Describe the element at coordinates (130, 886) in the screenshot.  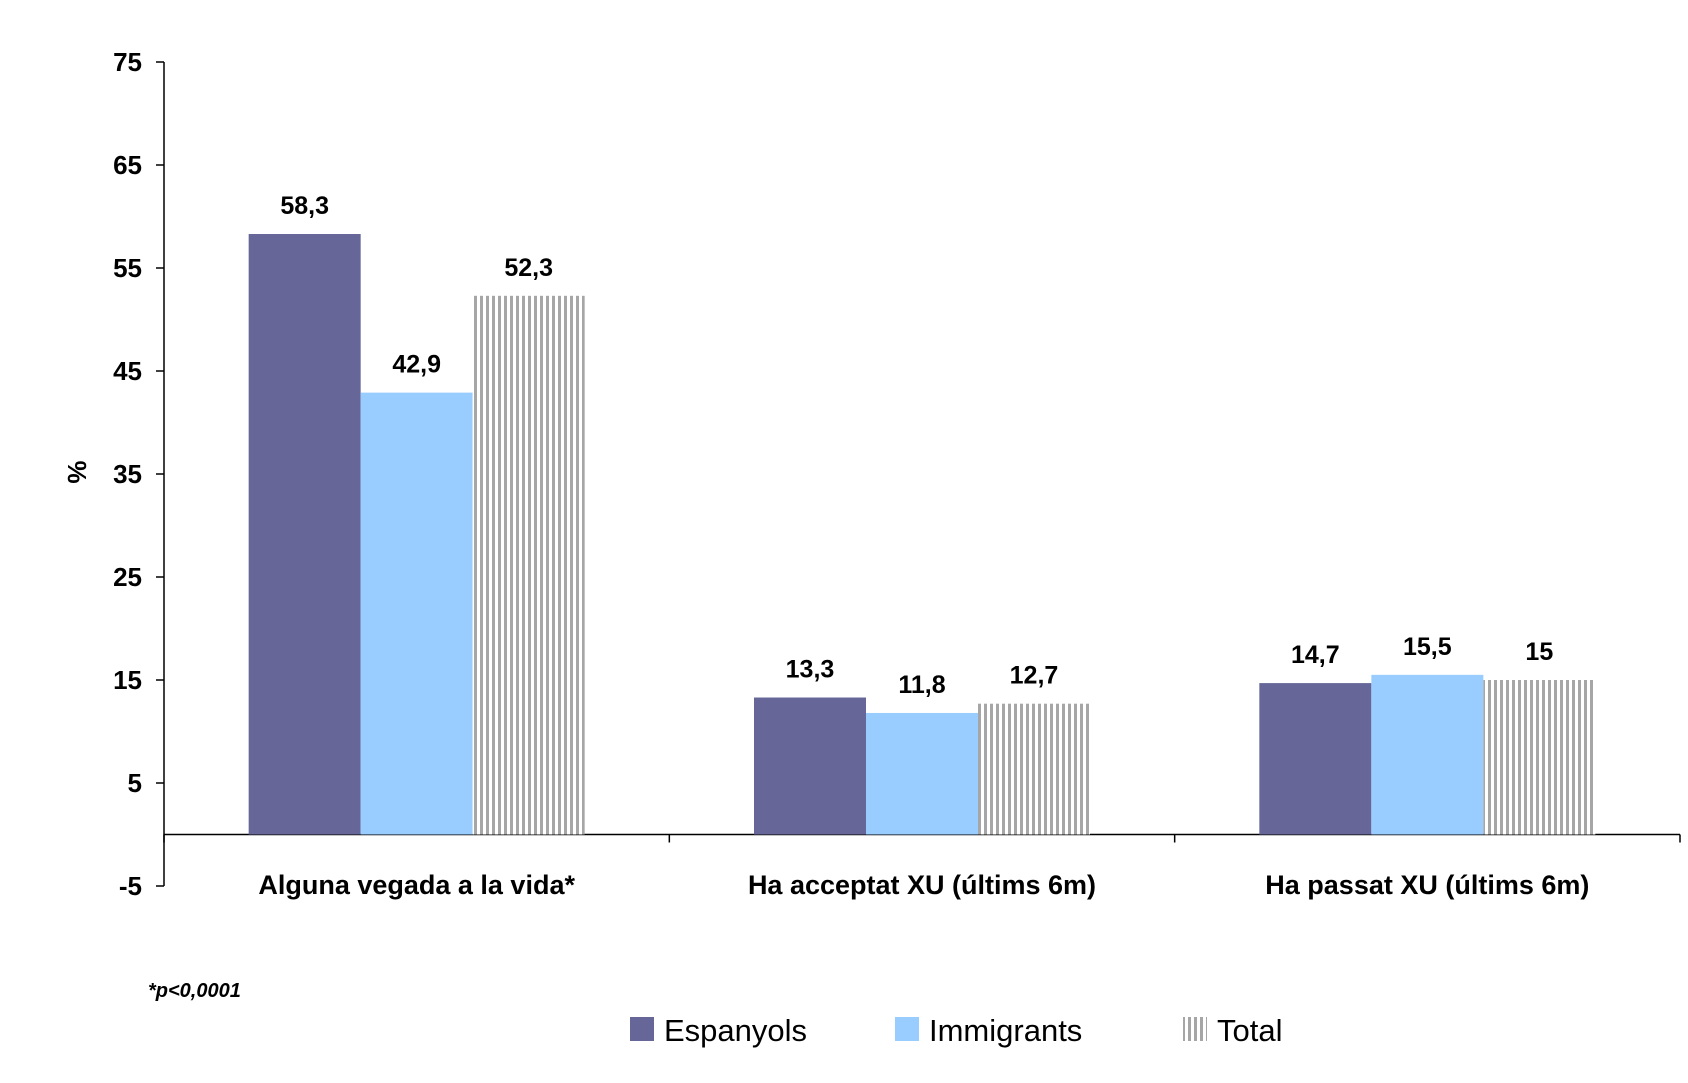
I see `y-tick-label: -5` at that location.